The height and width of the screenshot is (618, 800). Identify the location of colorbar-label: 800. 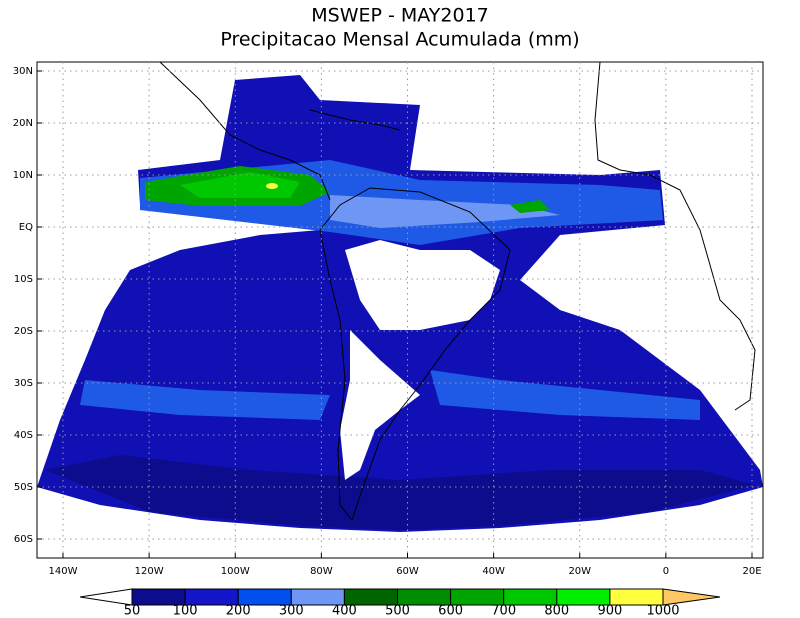
(556, 611).